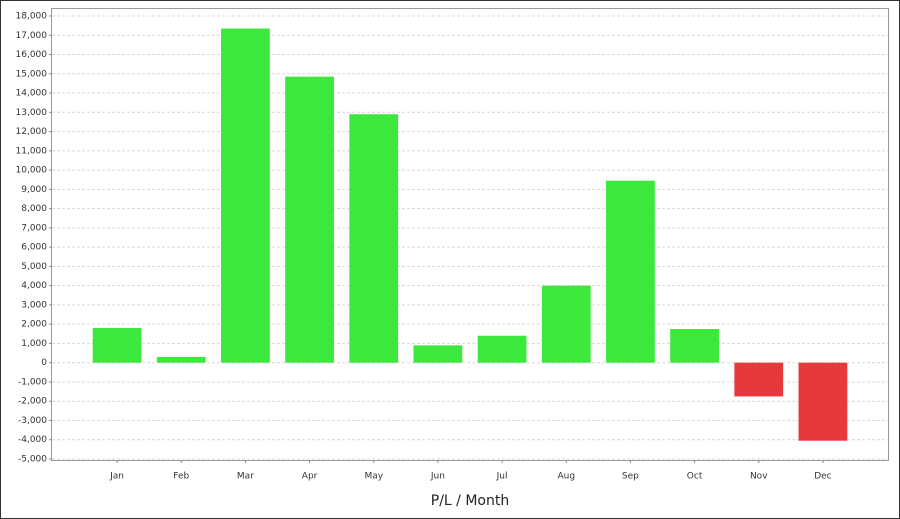  What do you see at coordinates (34, 344) in the screenshot?
I see `y-tick-label: 1,000` at bounding box center [34, 344].